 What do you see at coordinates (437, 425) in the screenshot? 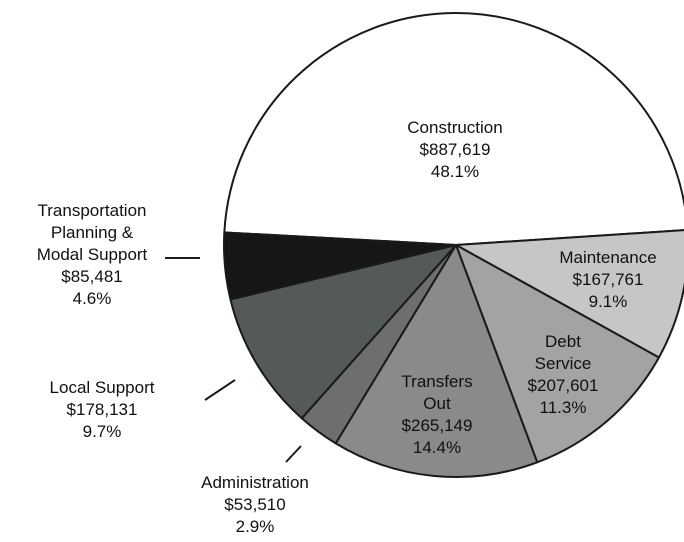
I see `value-label: $265,149` at bounding box center [437, 425].